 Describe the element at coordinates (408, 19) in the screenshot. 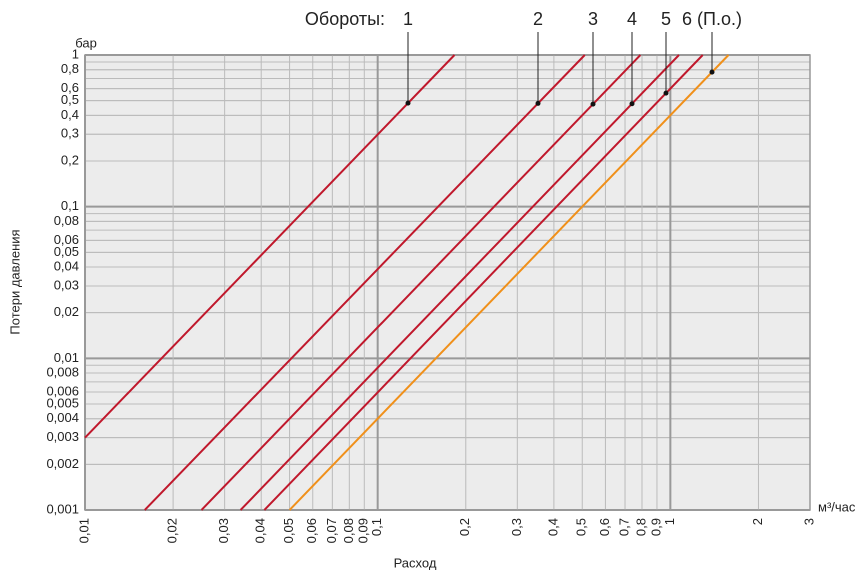

I see `legend-label: 1` at that location.